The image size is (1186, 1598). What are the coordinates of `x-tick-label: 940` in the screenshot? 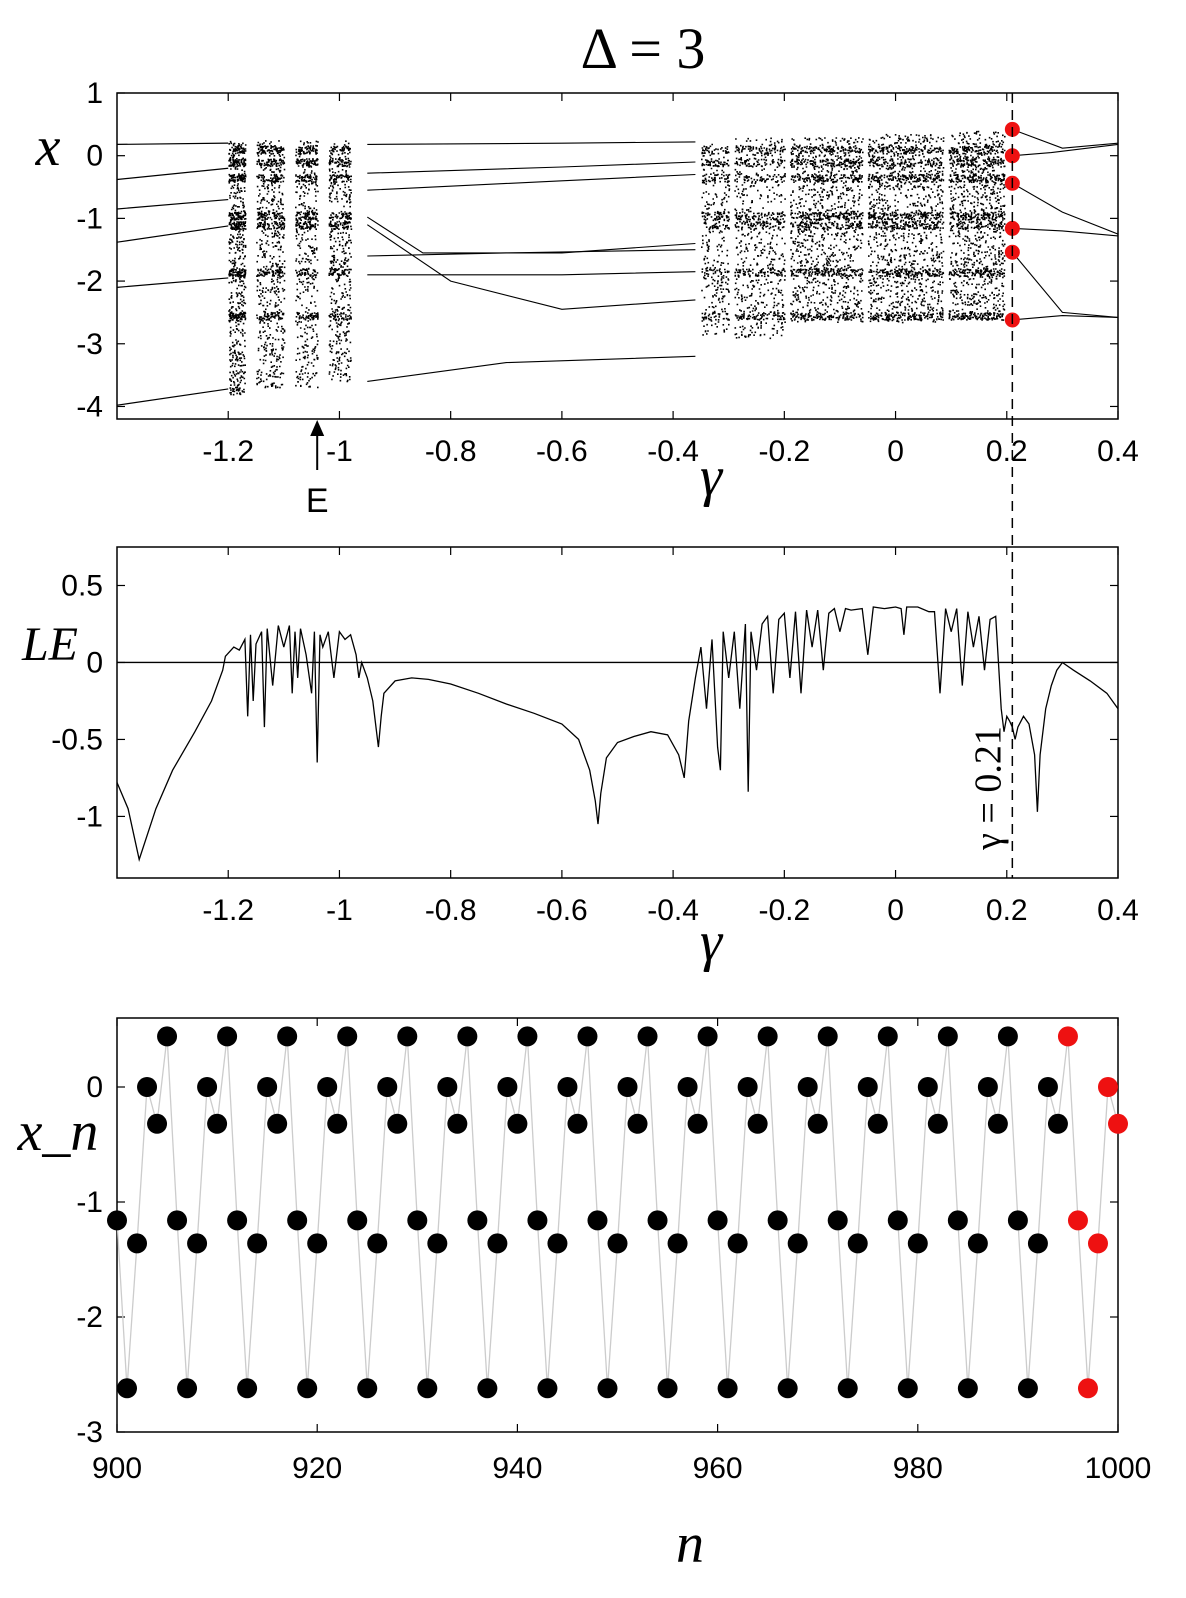 It's located at (517, 1468).